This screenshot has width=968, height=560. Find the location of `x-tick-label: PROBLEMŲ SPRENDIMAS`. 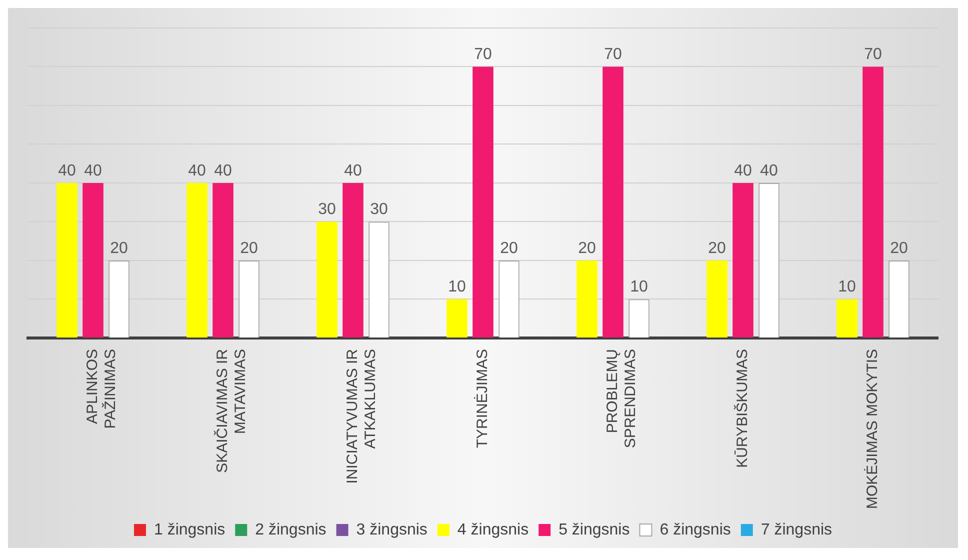

x-tick-label: PROBLEMŲ SPRENDIMAS is located at coordinates (622, 398).